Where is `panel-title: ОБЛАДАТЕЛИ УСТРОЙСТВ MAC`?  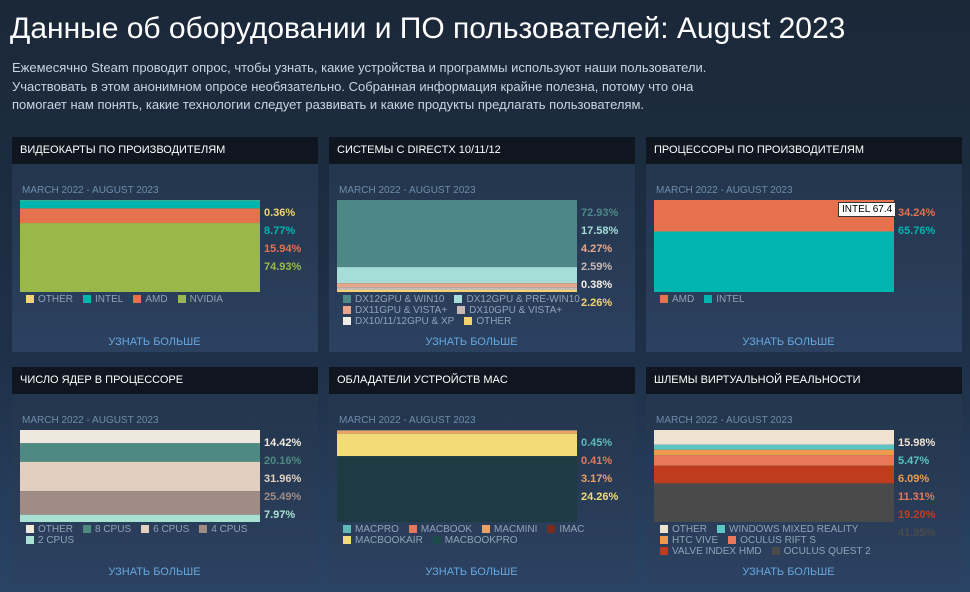 panel-title: ОБЛАДАТЕЛИ УСТРОЙСТВ MAC is located at coordinates (482, 380).